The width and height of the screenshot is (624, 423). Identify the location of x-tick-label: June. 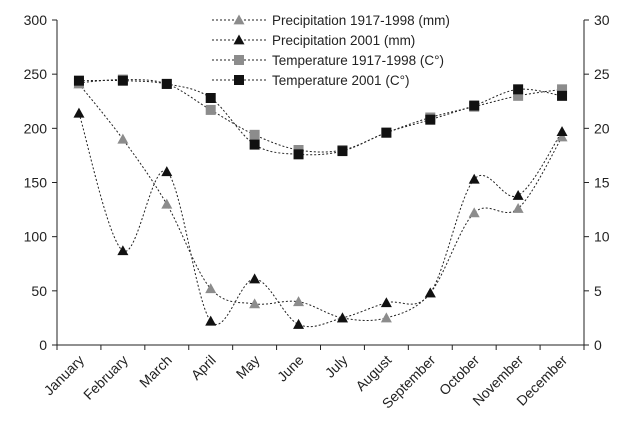
(290, 368).